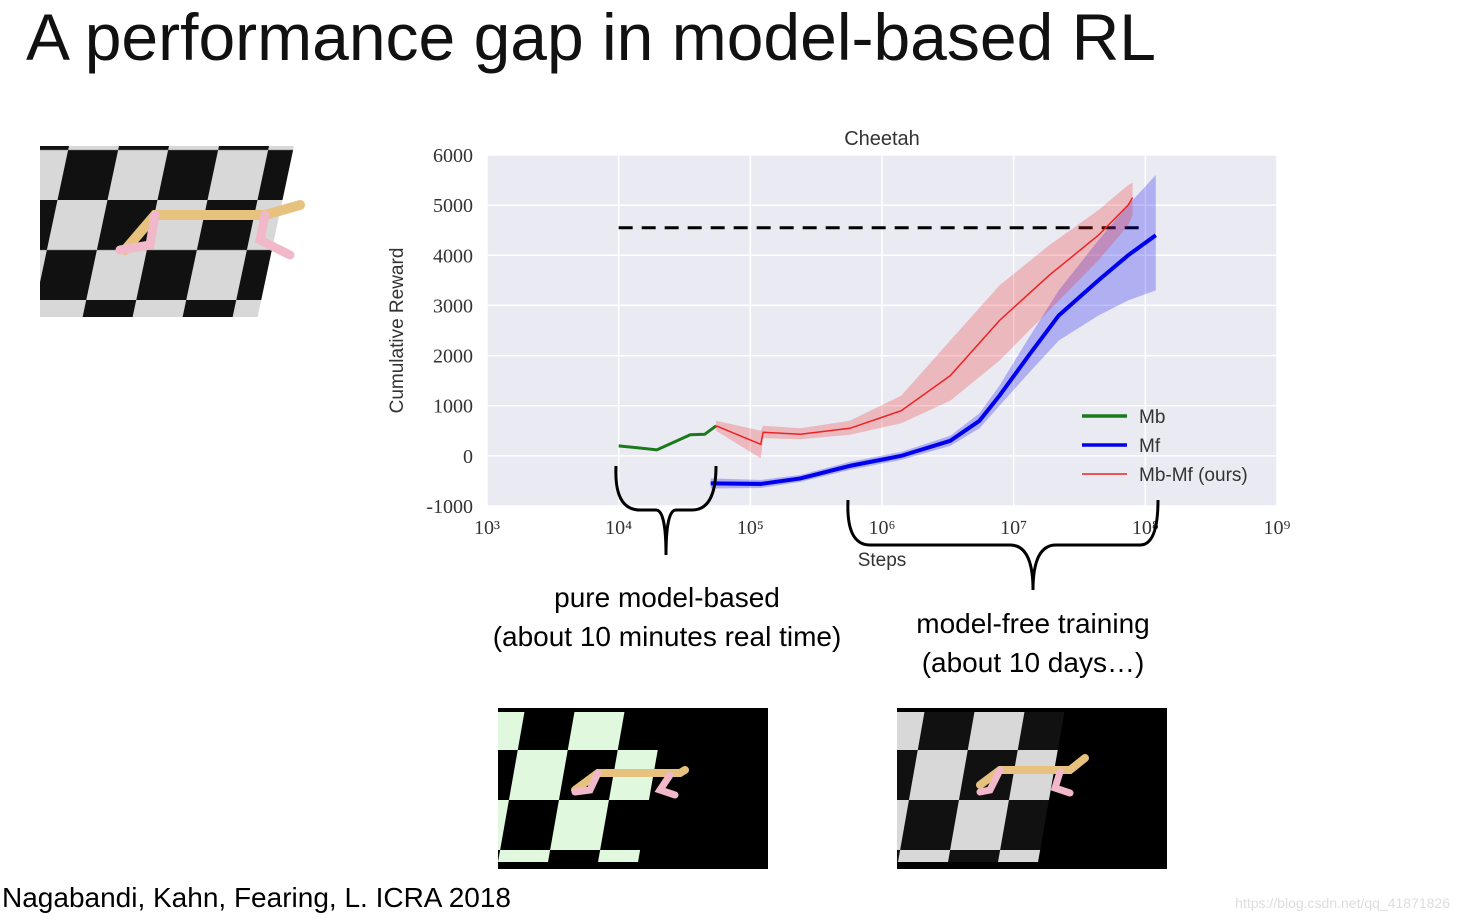 The height and width of the screenshot is (921, 1460). I want to click on slide-title: A performance gap in model-based RL, so click(591, 37).